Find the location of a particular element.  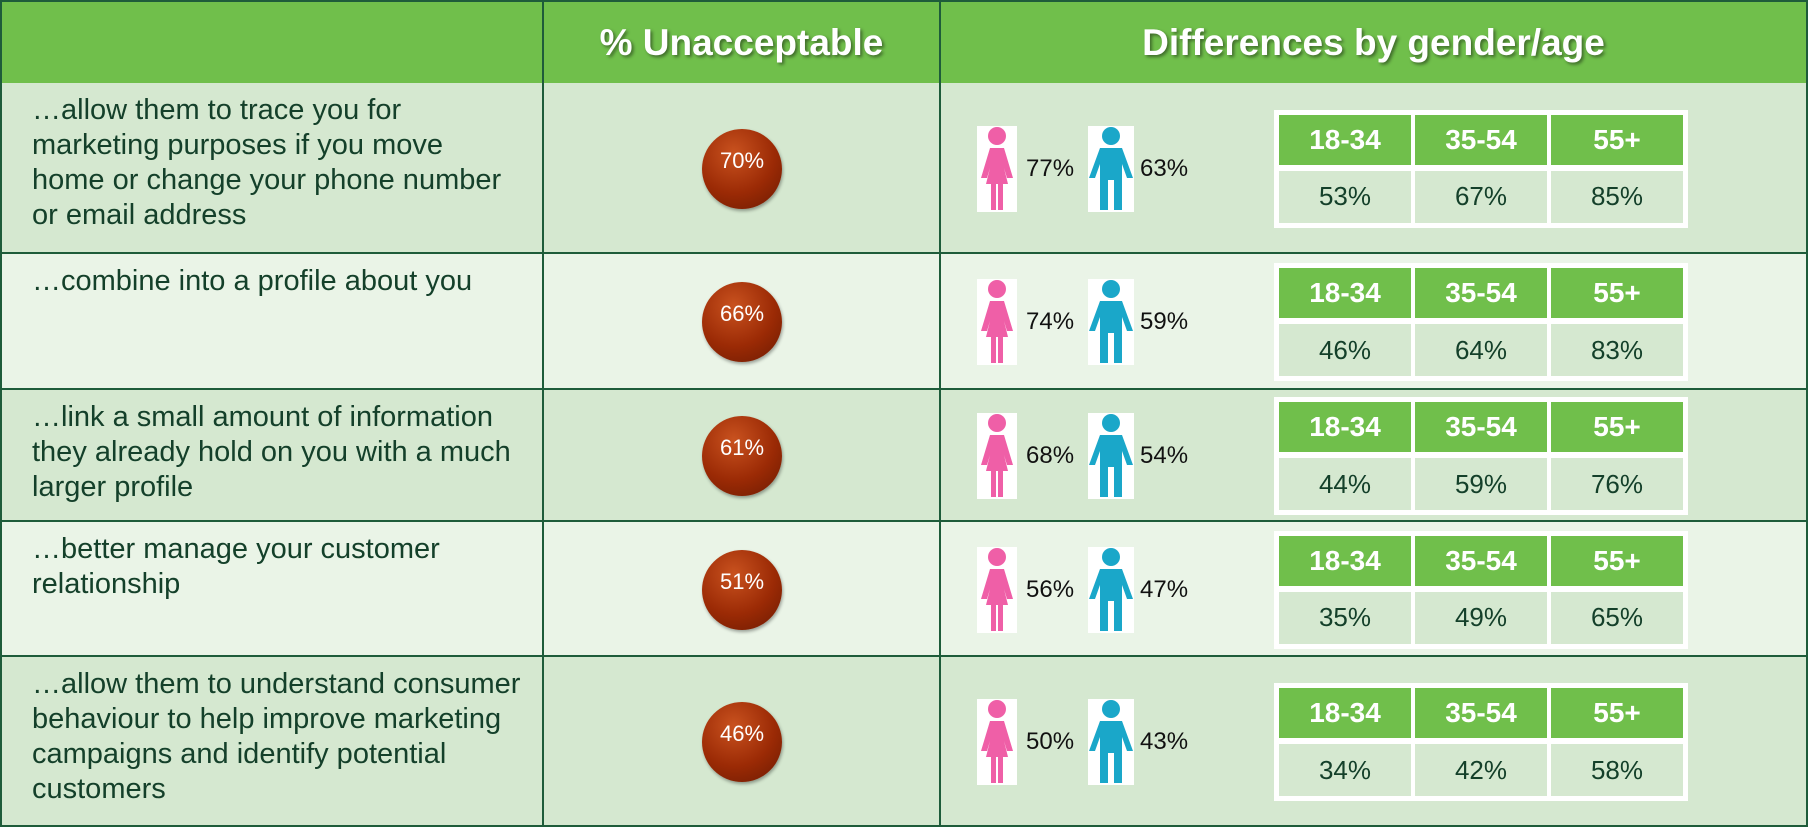

unacceptable-ball: 61% is located at coordinates (742, 456).